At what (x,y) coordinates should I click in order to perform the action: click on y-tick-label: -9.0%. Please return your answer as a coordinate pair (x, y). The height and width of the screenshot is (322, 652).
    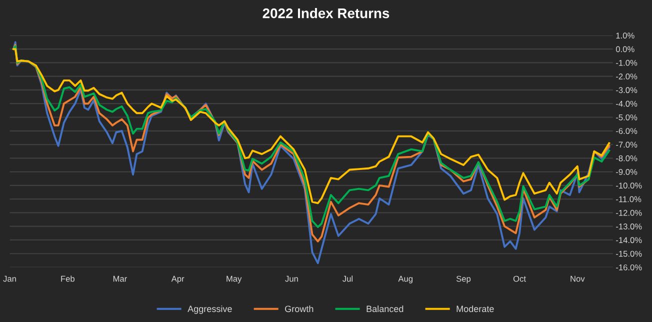
    Looking at the image, I should click on (627, 171).